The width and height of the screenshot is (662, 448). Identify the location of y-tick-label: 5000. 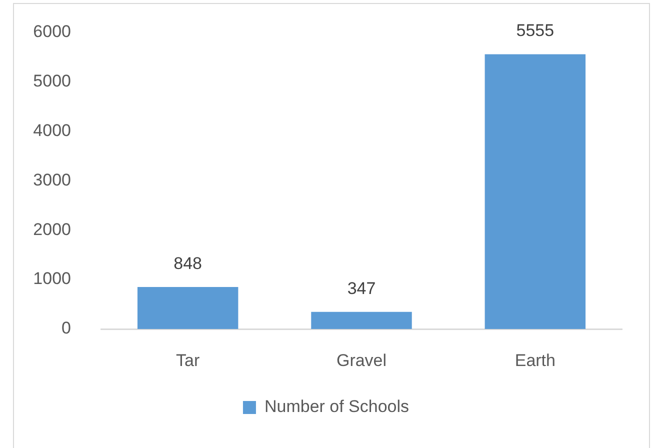
(52, 80).